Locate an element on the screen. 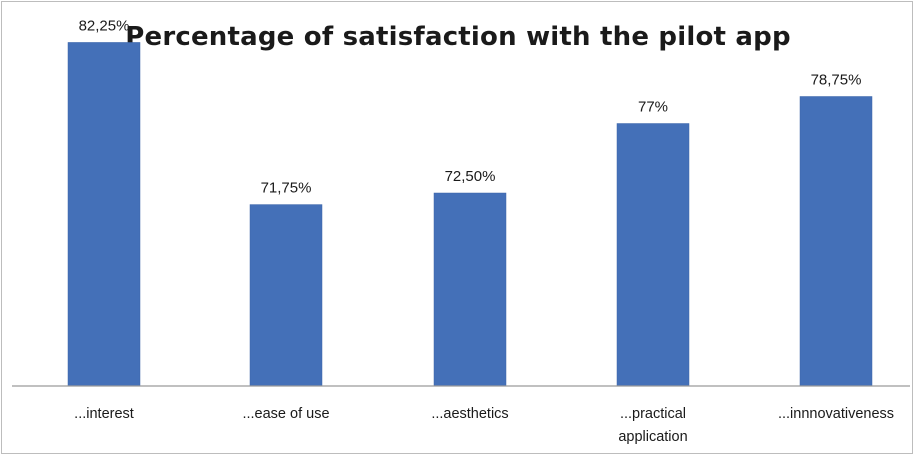 The height and width of the screenshot is (457, 916). data-label-1: 82,25% is located at coordinates (104, 25).